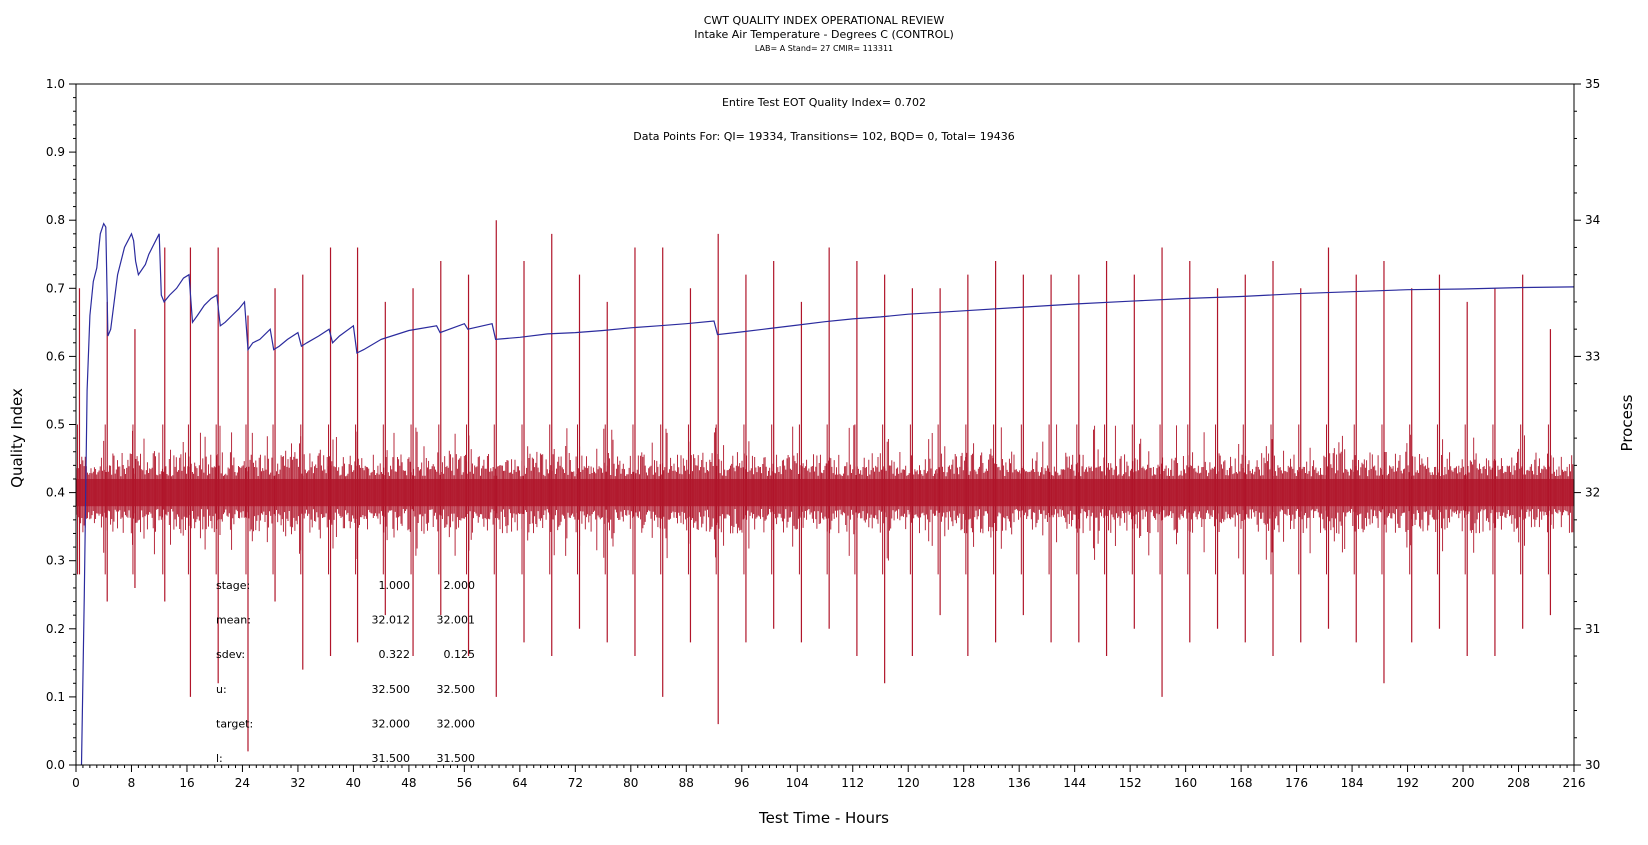  What do you see at coordinates (391, 620) in the screenshot?
I see `stats-row-value: 32.012` at bounding box center [391, 620].